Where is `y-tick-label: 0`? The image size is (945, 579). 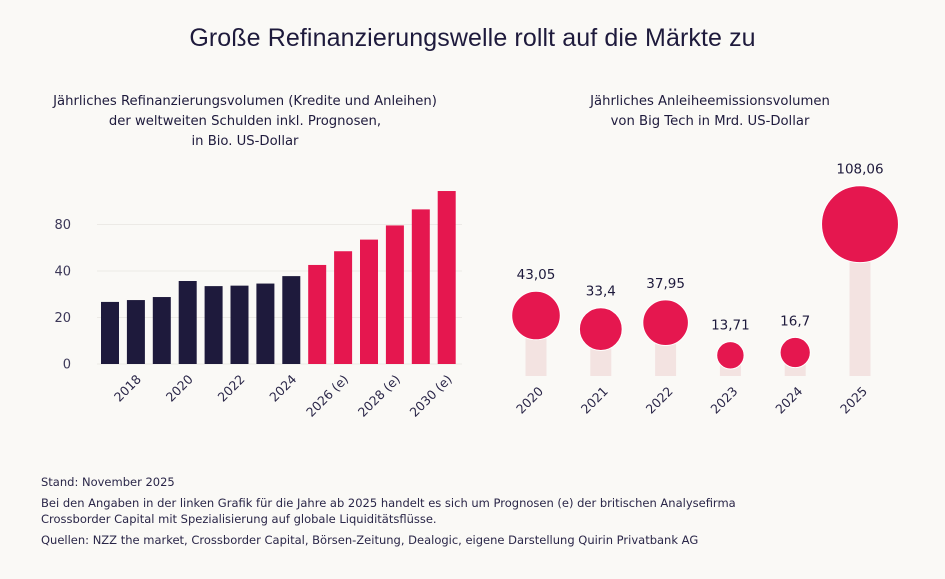
y-tick-label: 0 is located at coordinates (67, 365).